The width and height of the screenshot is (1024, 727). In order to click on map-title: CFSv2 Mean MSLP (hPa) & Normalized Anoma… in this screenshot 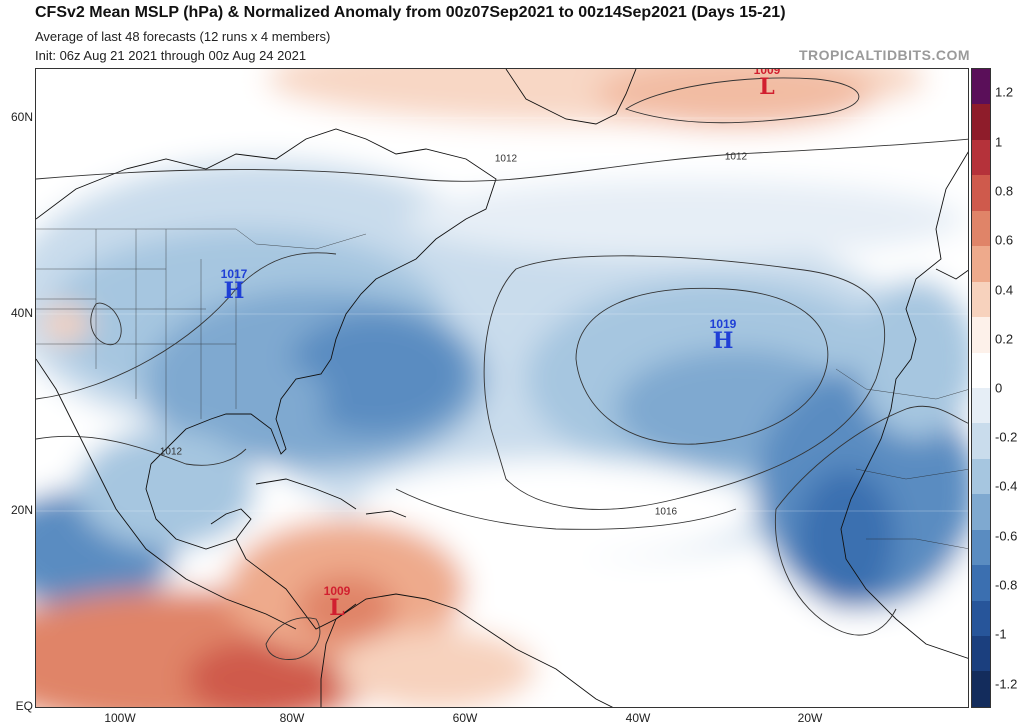, I will do `click(410, 12)`.